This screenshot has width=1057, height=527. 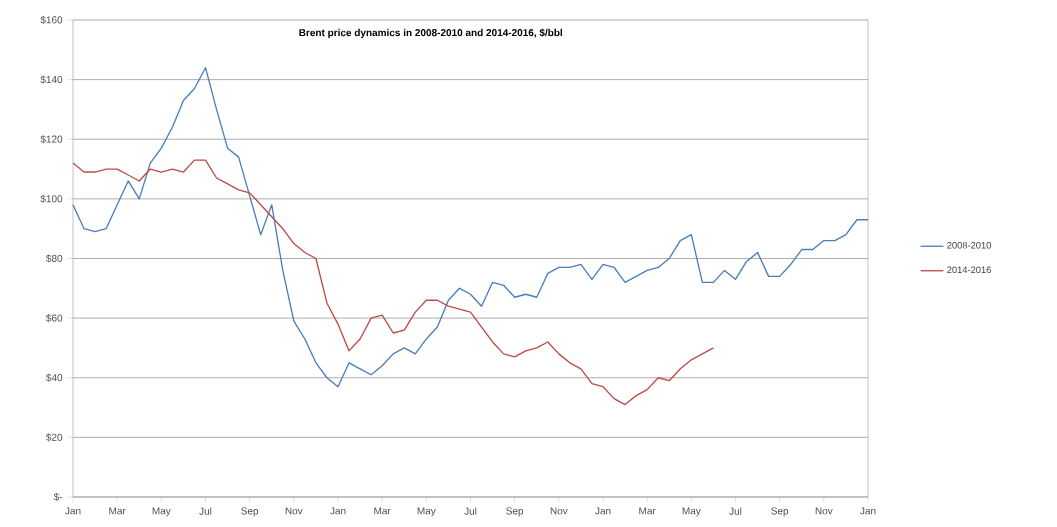 I want to click on legend-label: 2008-2010, so click(x=969, y=245).